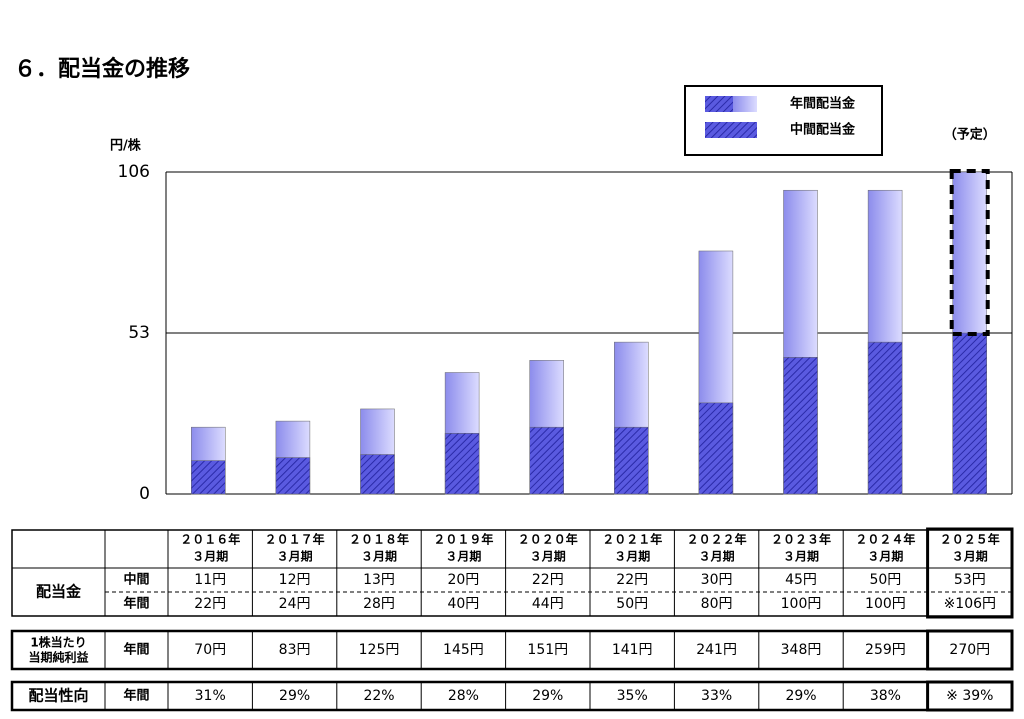 This screenshot has height=719, width=1024. I want to click on table-cell: 241円, so click(716, 650).